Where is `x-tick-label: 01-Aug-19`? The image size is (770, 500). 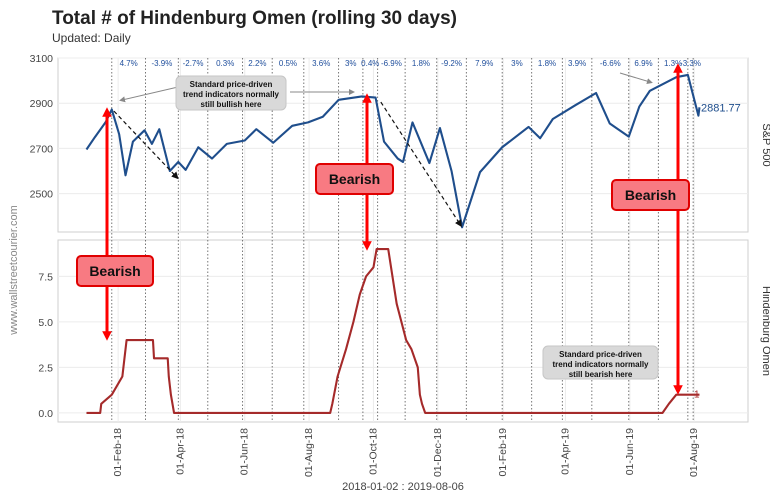
x-tick-label: 01-Aug-19 is located at coordinates (694, 452).